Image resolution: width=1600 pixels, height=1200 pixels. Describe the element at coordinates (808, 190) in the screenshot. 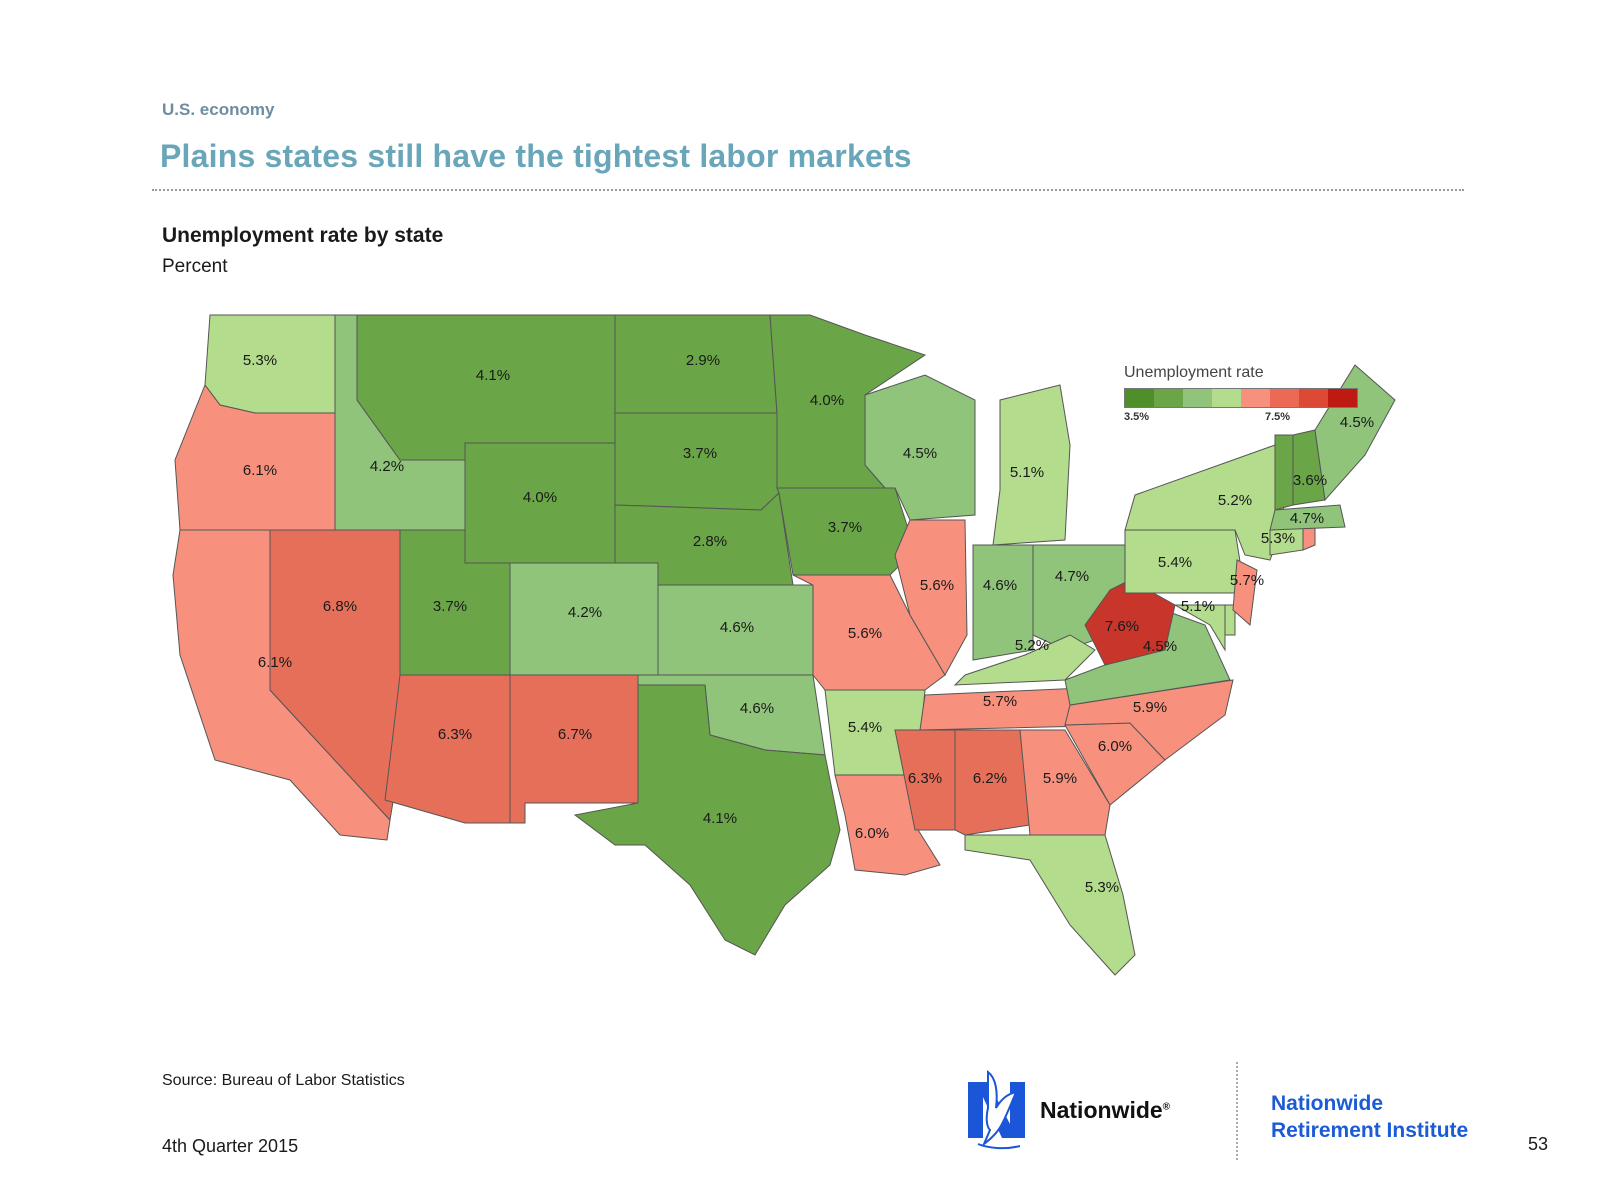

I see `title-divider` at that location.